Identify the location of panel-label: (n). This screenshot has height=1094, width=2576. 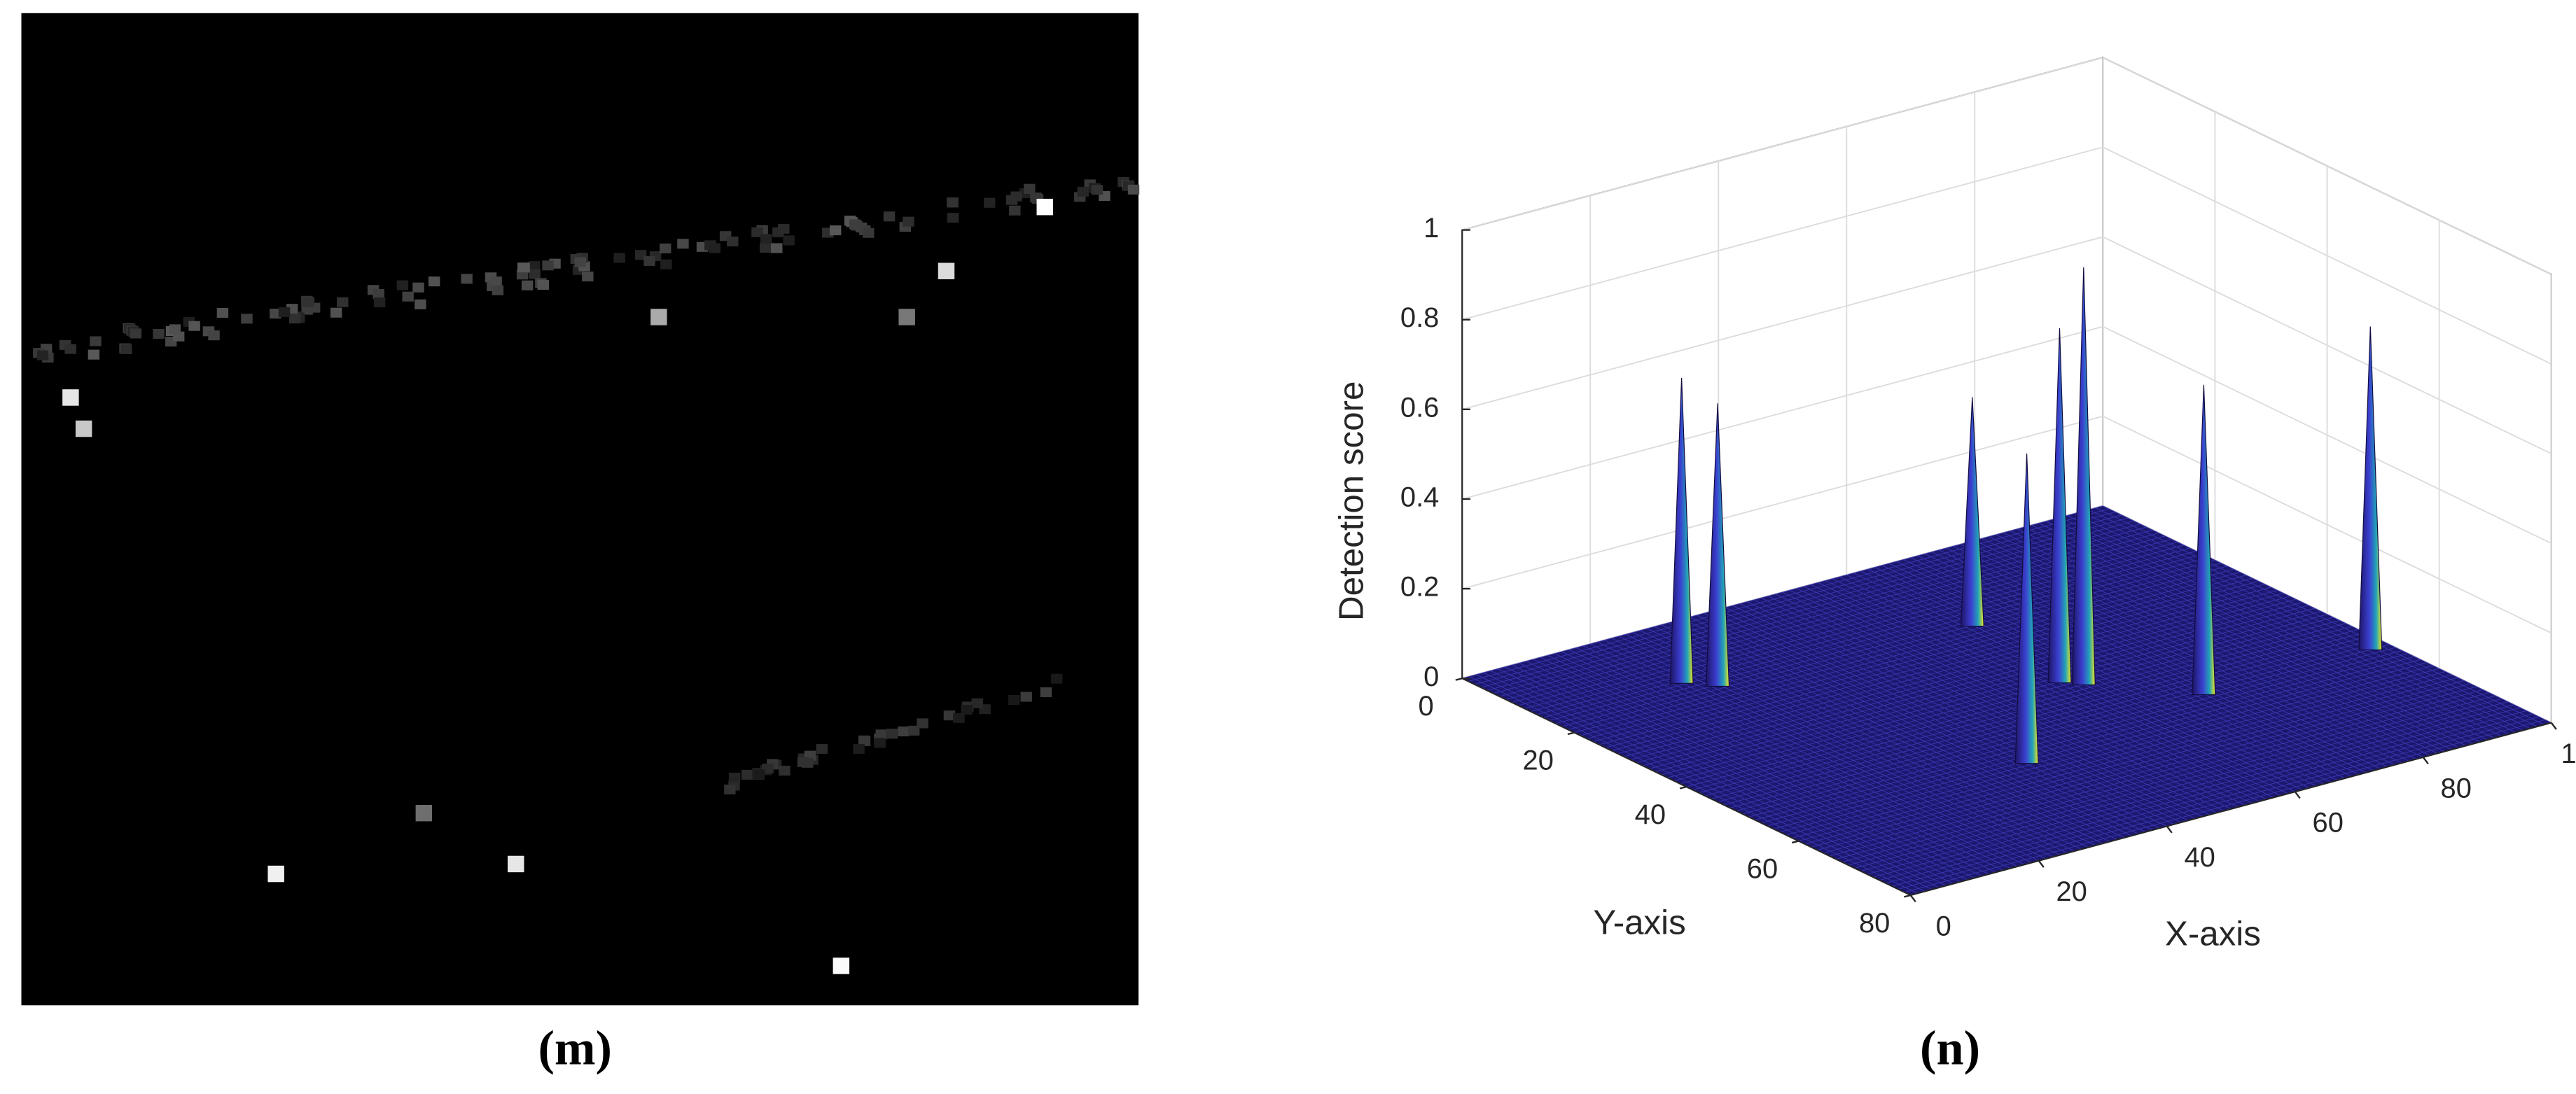
(1950, 1048).